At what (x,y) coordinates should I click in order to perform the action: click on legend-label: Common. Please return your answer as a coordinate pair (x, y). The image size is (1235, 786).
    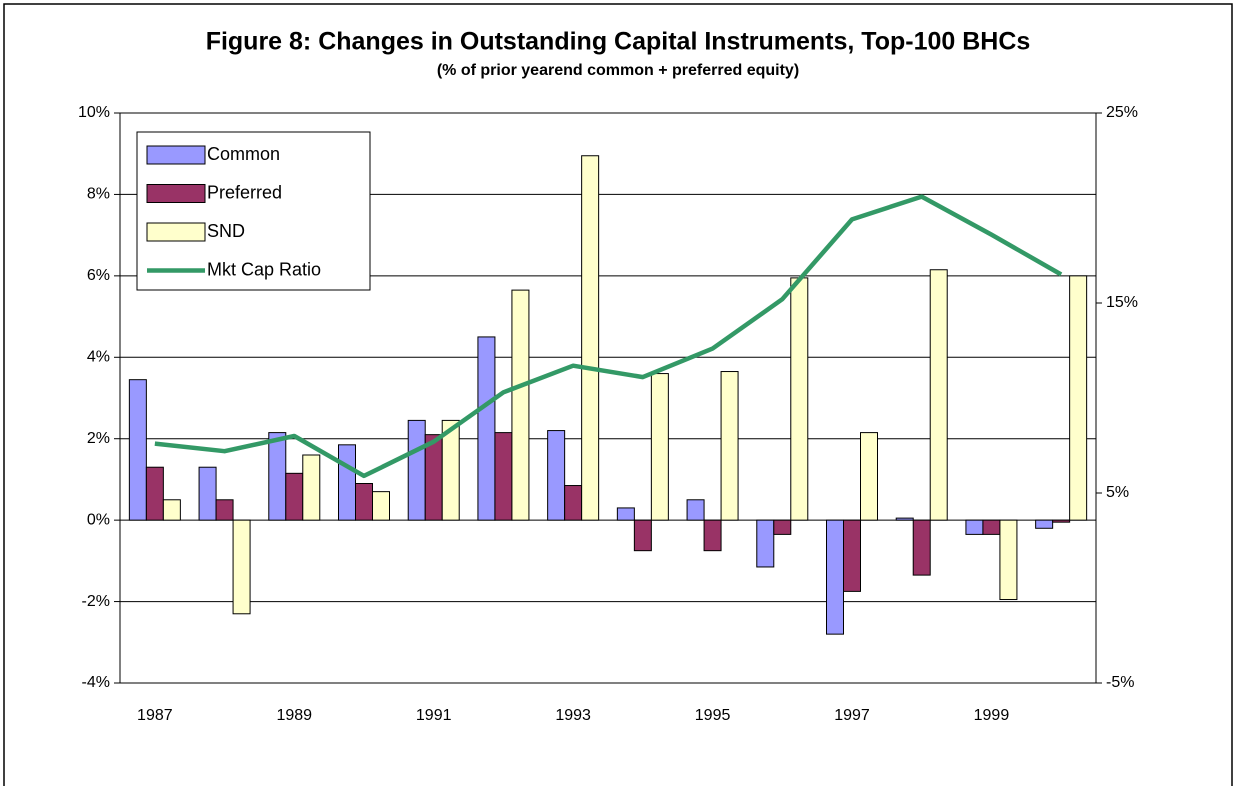
    Looking at the image, I should click on (243, 154).